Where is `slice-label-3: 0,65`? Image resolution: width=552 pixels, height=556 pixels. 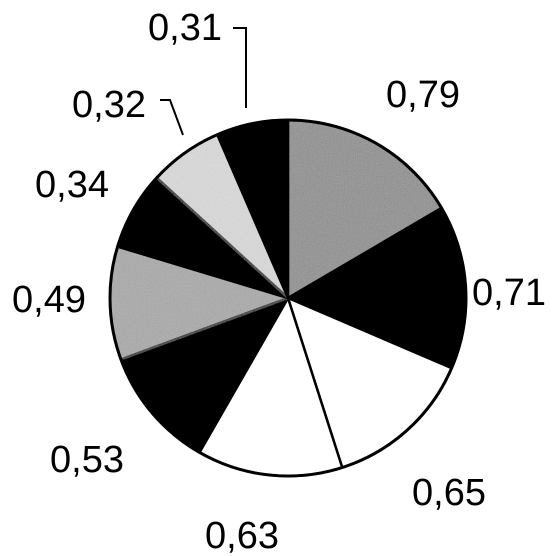
slice-label-3: 0,65 is located at coordinates (449, 493).